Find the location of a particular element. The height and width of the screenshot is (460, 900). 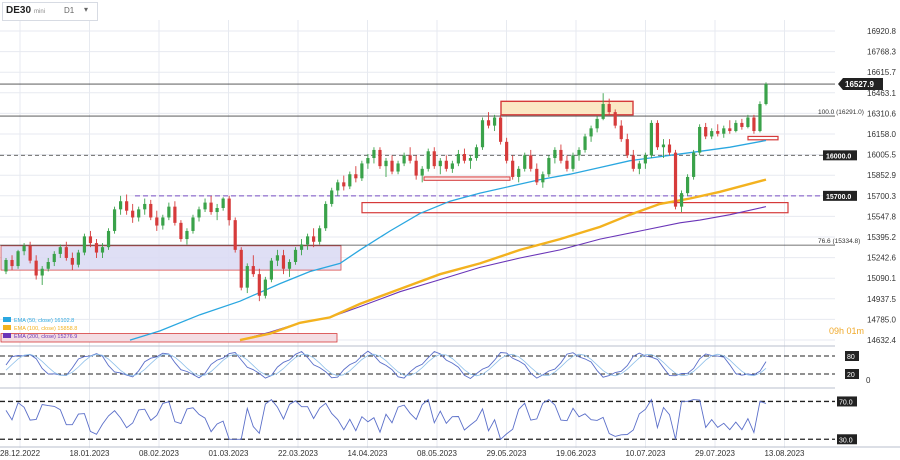

osc1-d-line is located at coordinates (386, 365).